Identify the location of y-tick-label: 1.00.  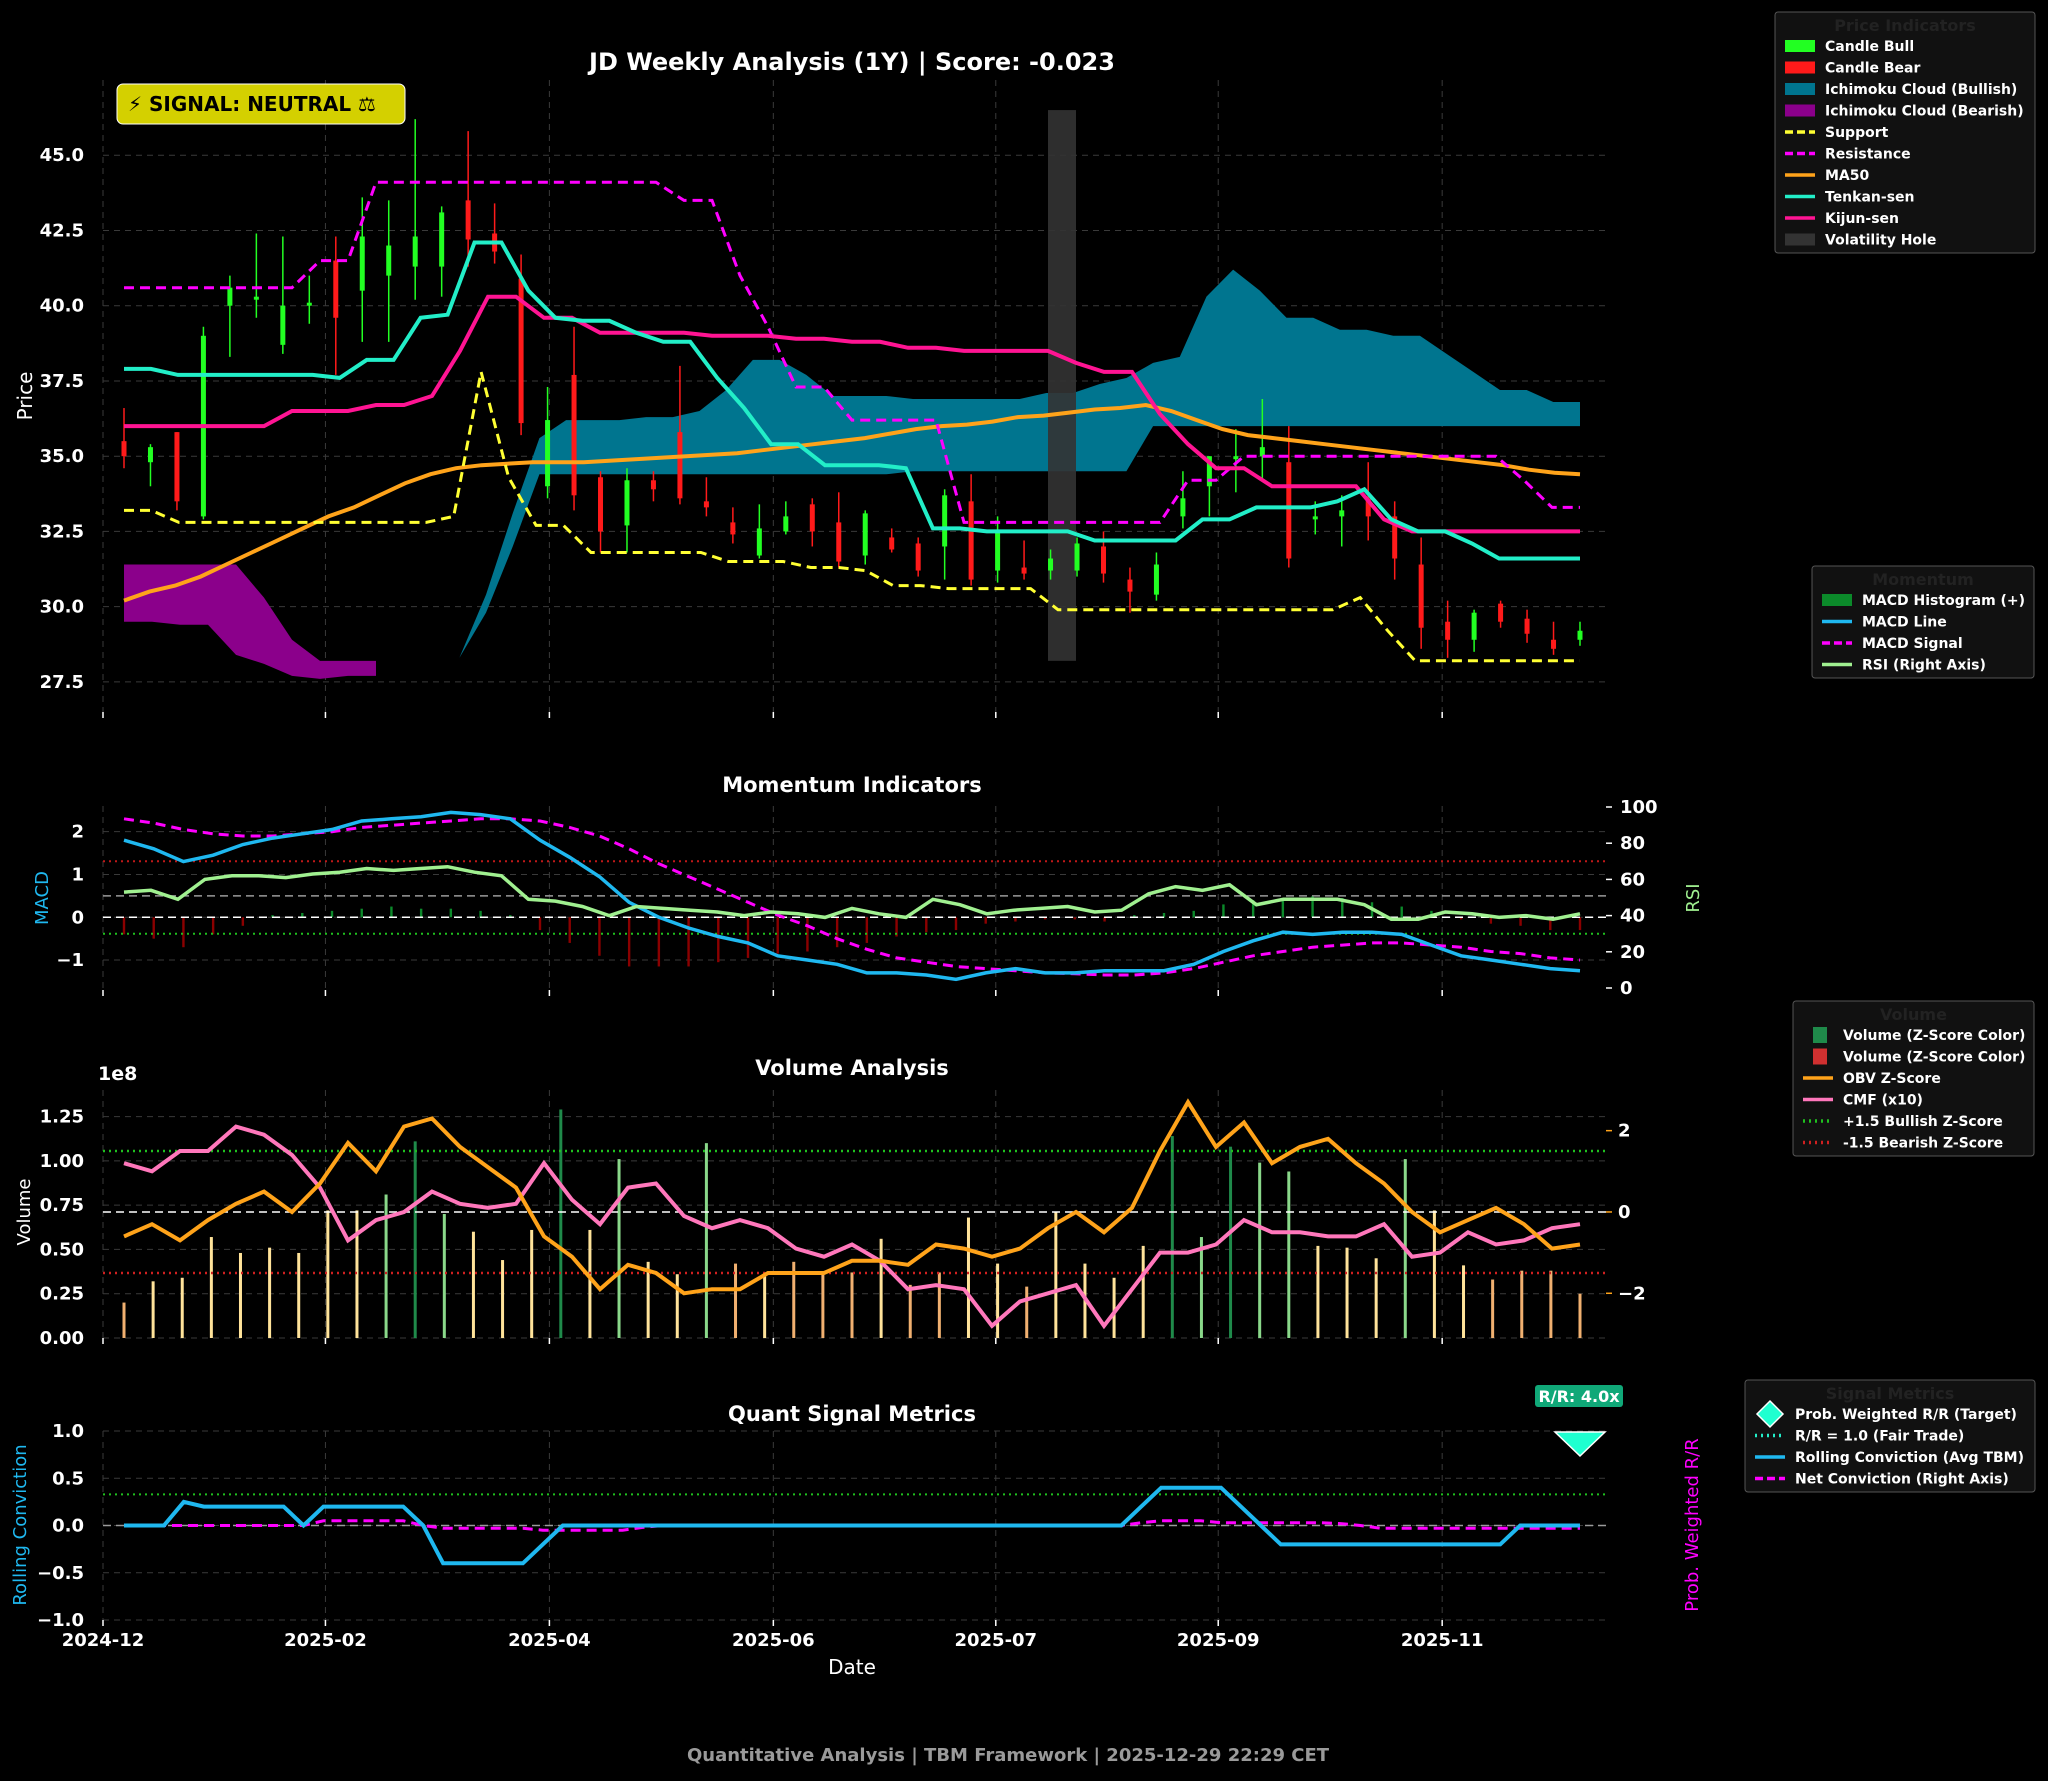
(62, 1161).